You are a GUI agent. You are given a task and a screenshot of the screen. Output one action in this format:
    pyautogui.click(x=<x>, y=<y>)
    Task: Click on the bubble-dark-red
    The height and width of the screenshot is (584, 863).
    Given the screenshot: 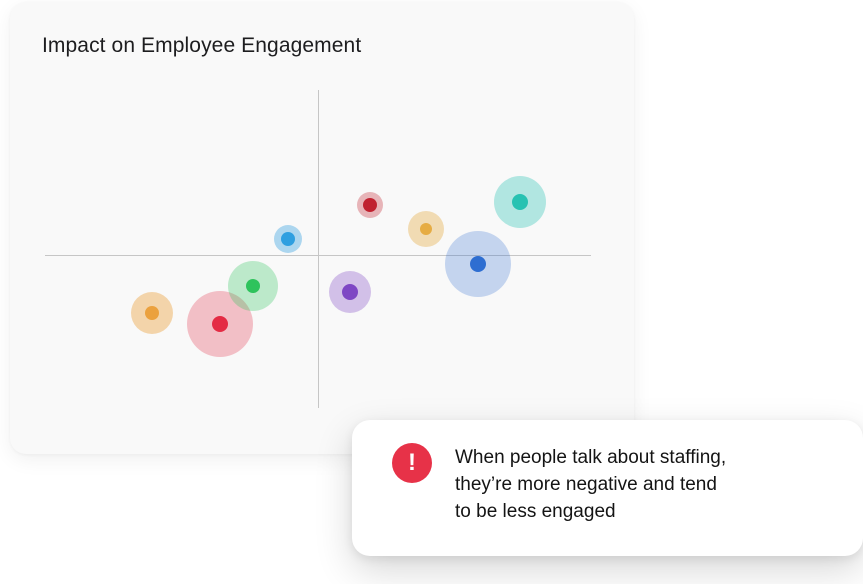 What is the action you would take?
    pyautogui.click(x=370, y=205)
    